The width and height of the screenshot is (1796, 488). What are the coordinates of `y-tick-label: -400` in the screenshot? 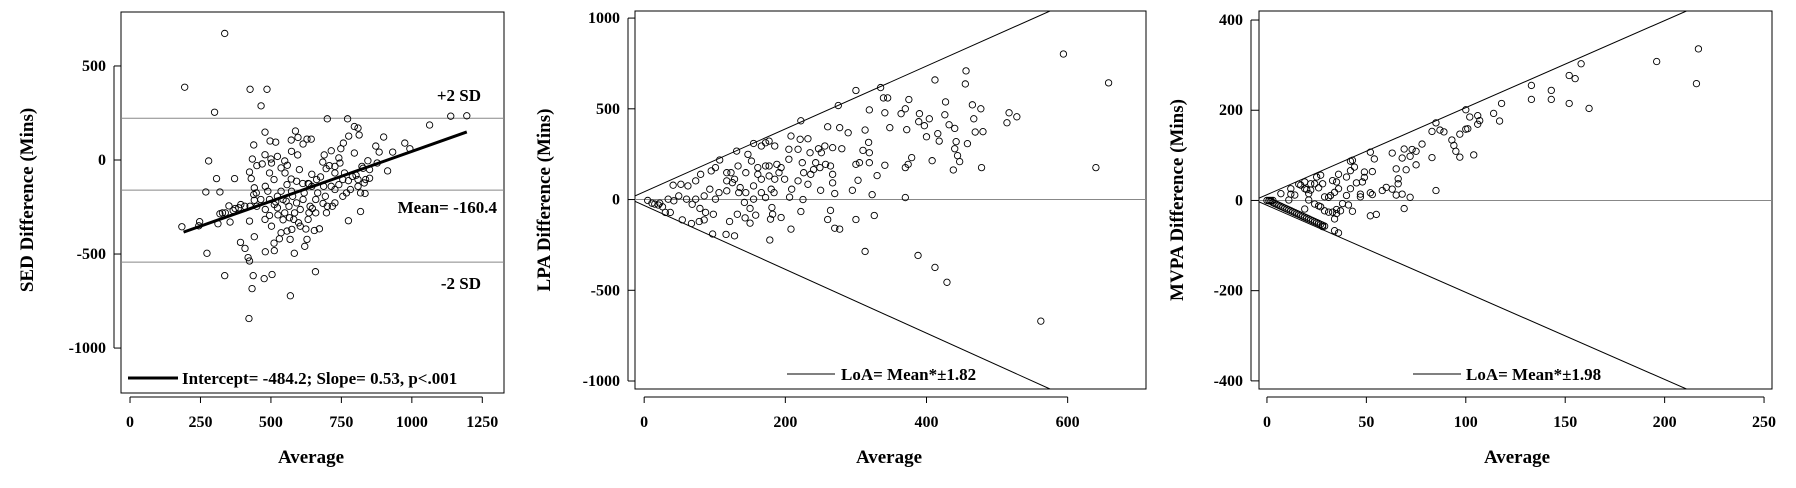 It's located at (1228, 381).